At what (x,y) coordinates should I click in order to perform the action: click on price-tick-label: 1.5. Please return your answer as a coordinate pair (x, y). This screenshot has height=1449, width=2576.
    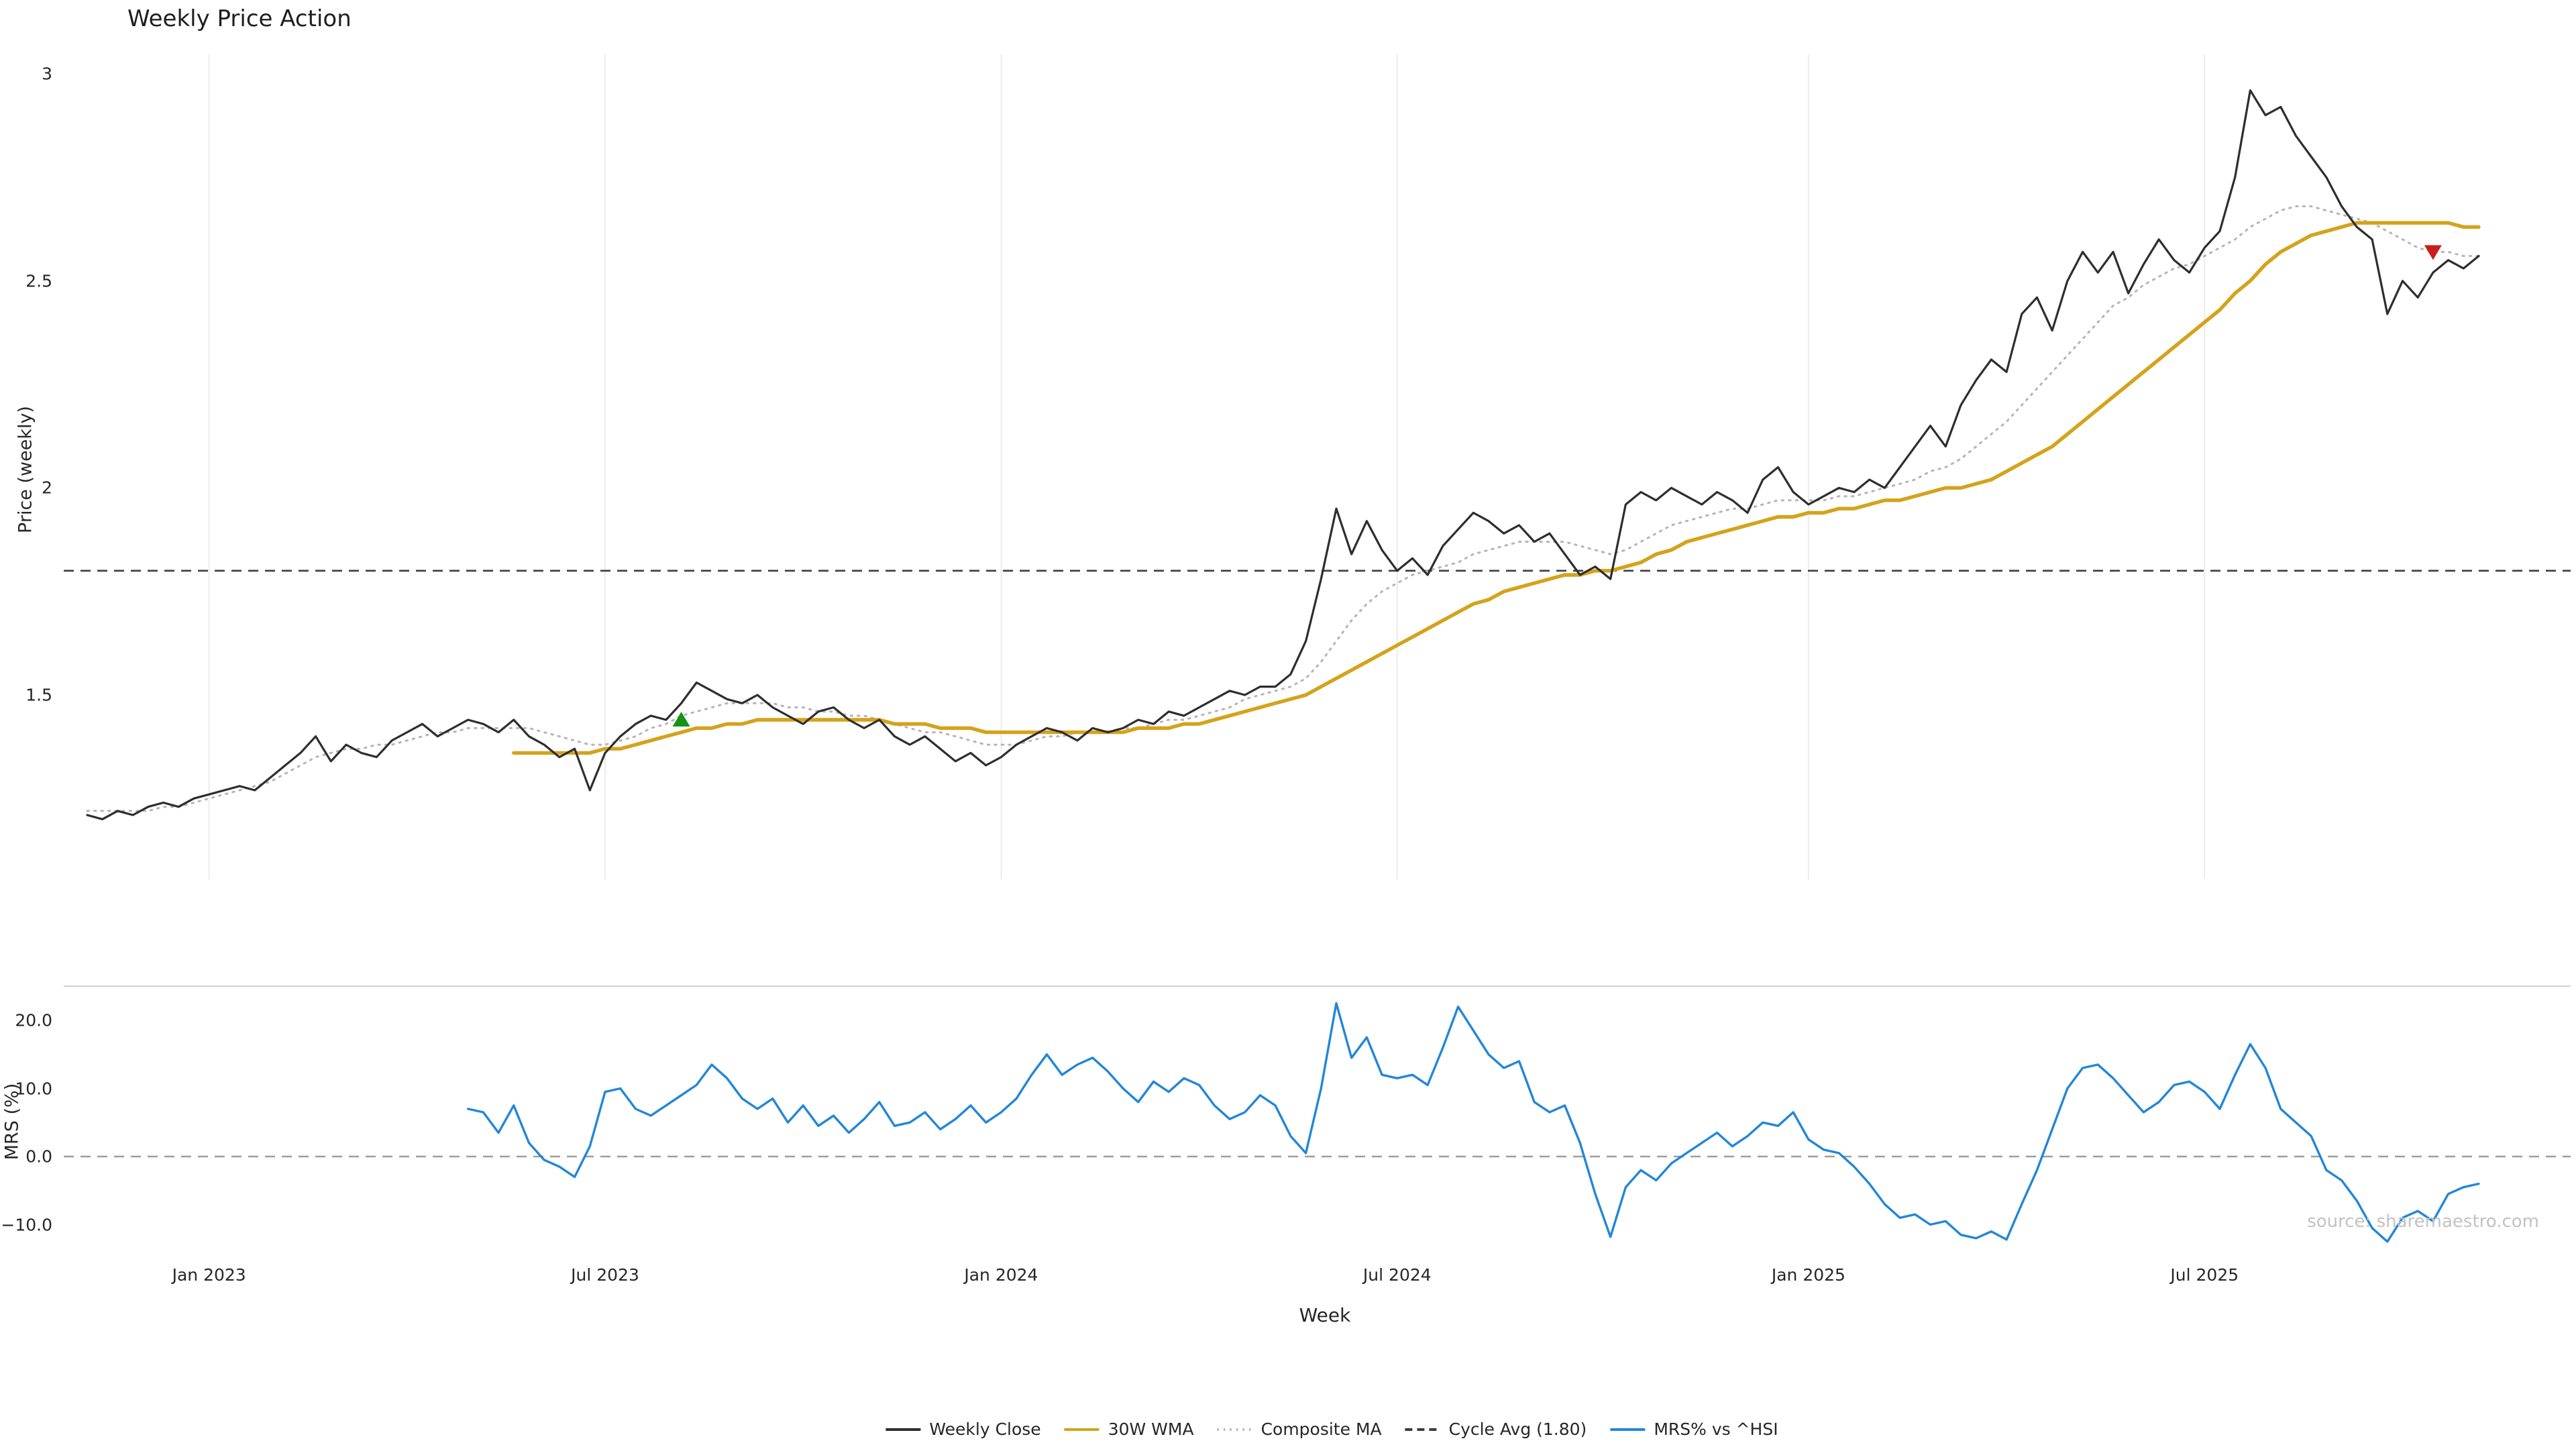
    Looking at the image, I should click on (38, 695).